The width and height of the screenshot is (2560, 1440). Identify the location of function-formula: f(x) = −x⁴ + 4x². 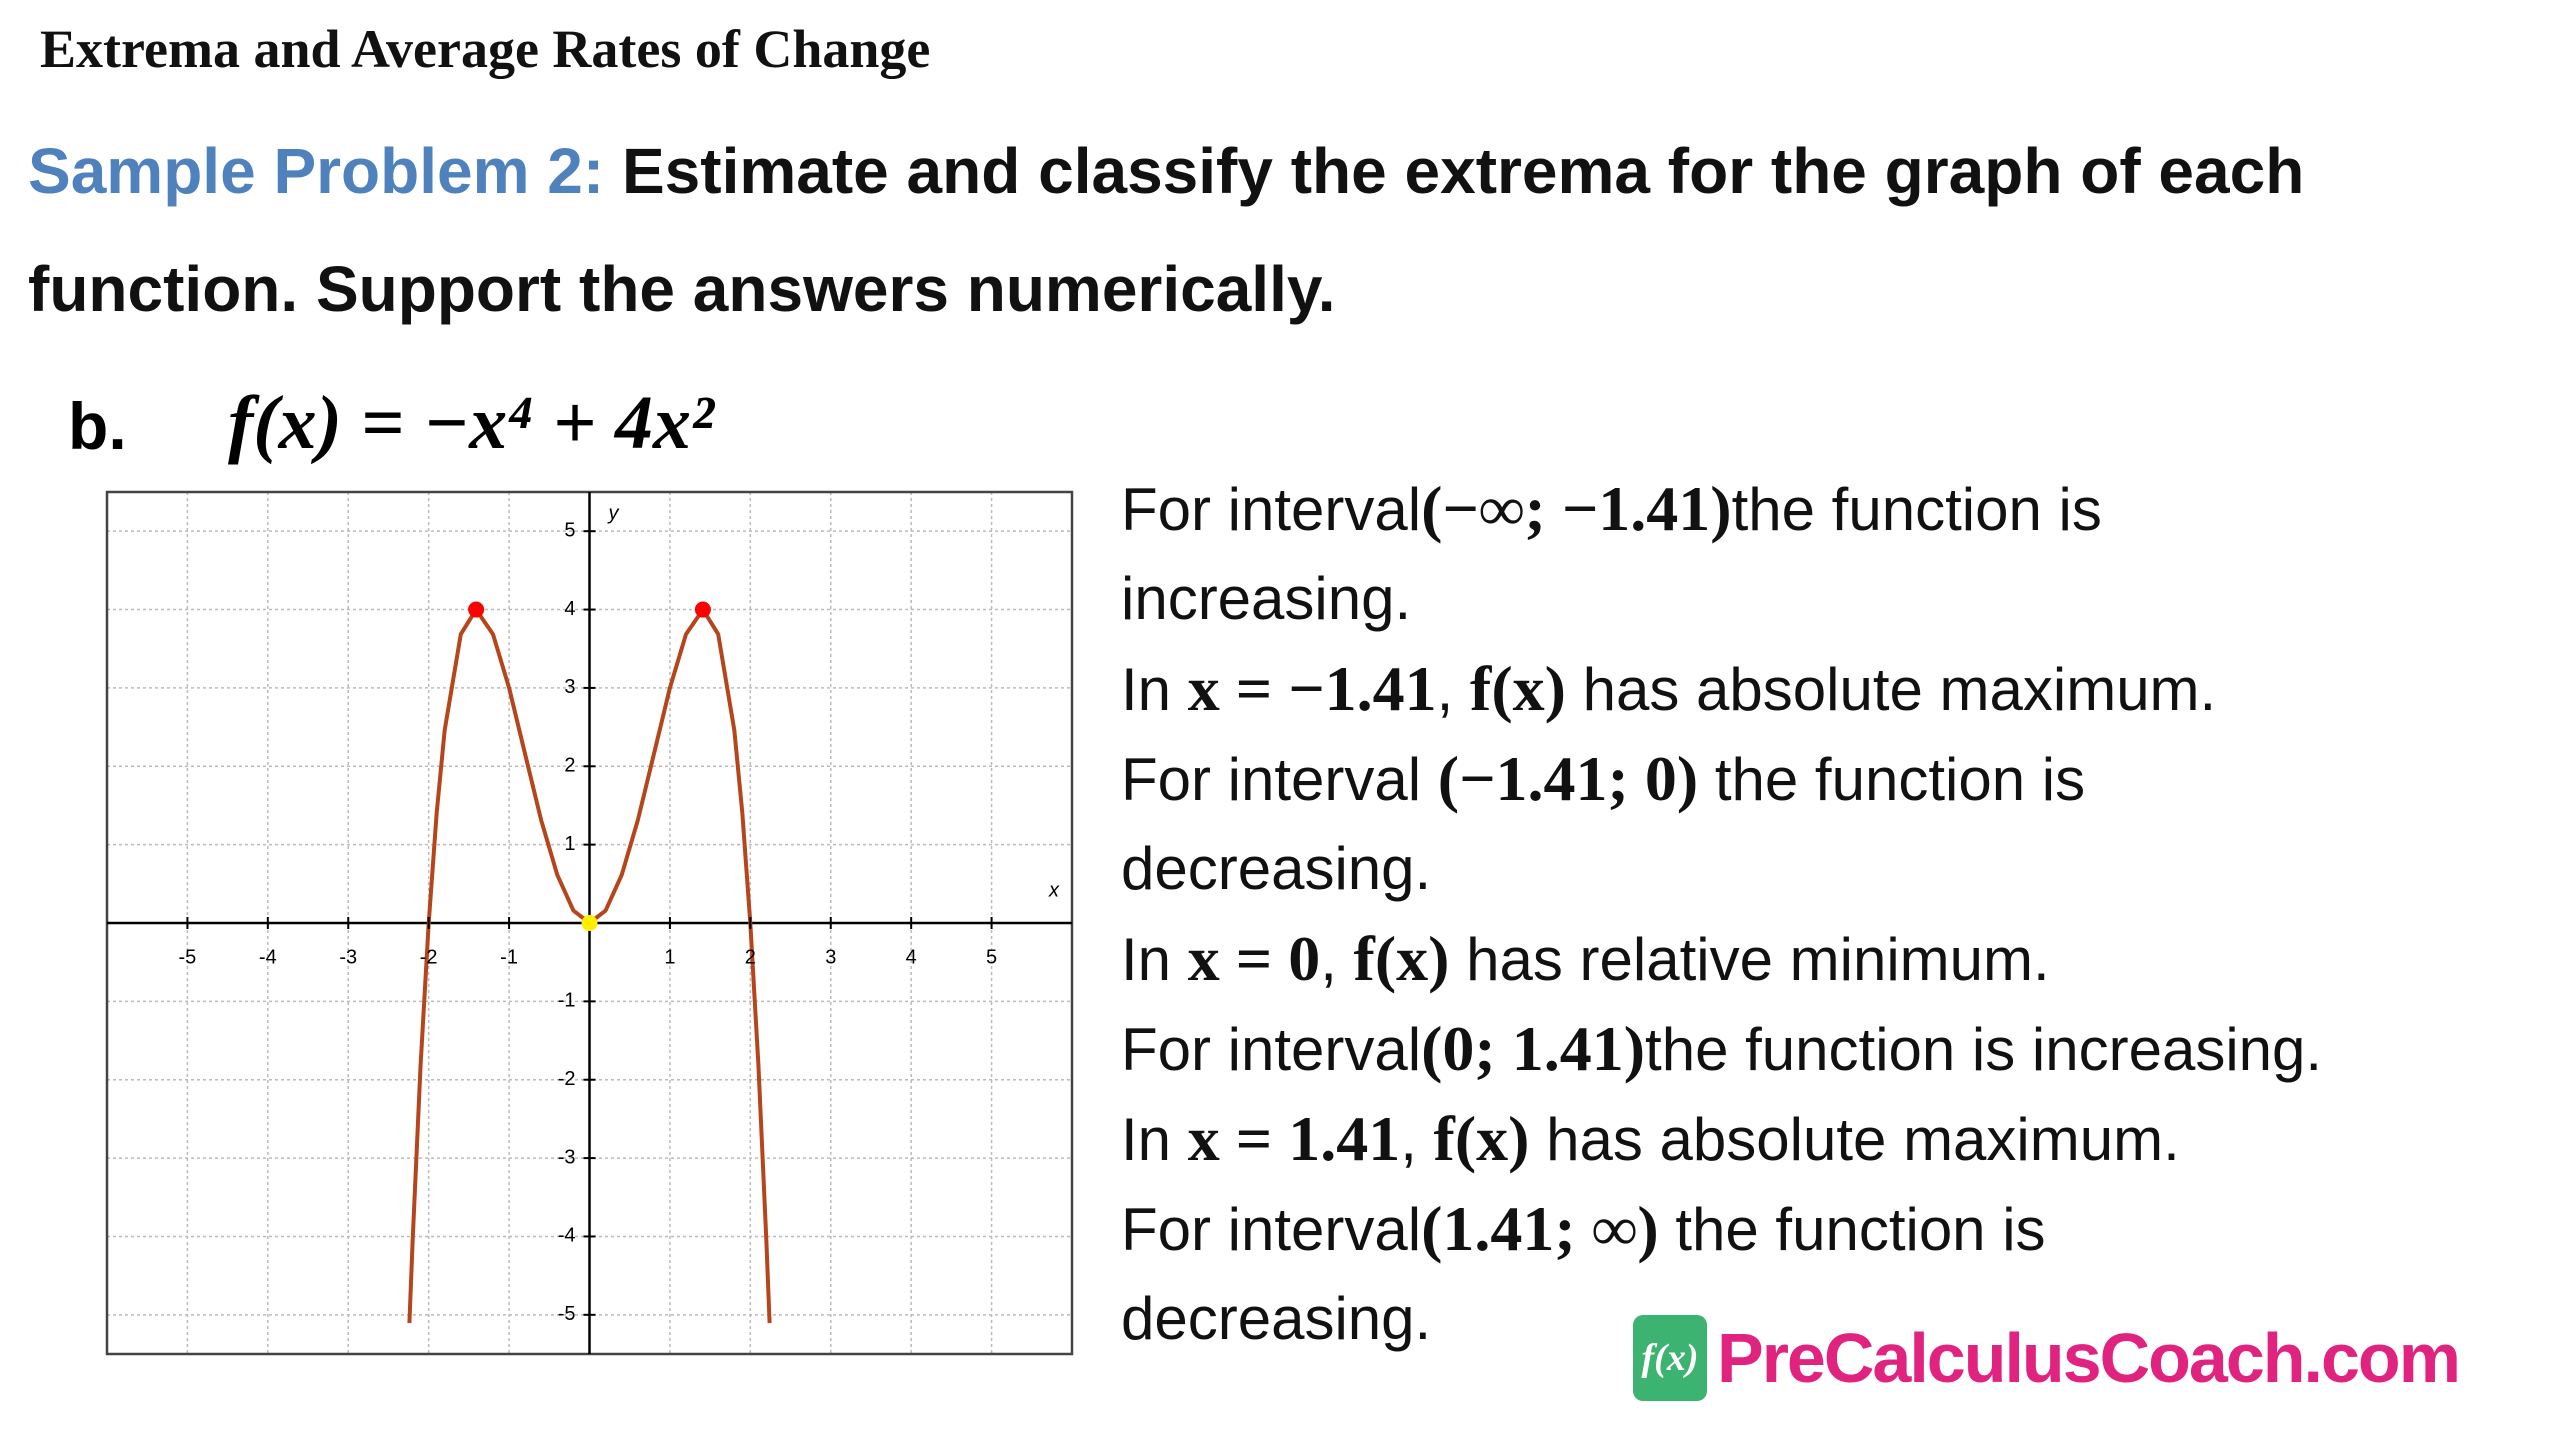
(471, 423).